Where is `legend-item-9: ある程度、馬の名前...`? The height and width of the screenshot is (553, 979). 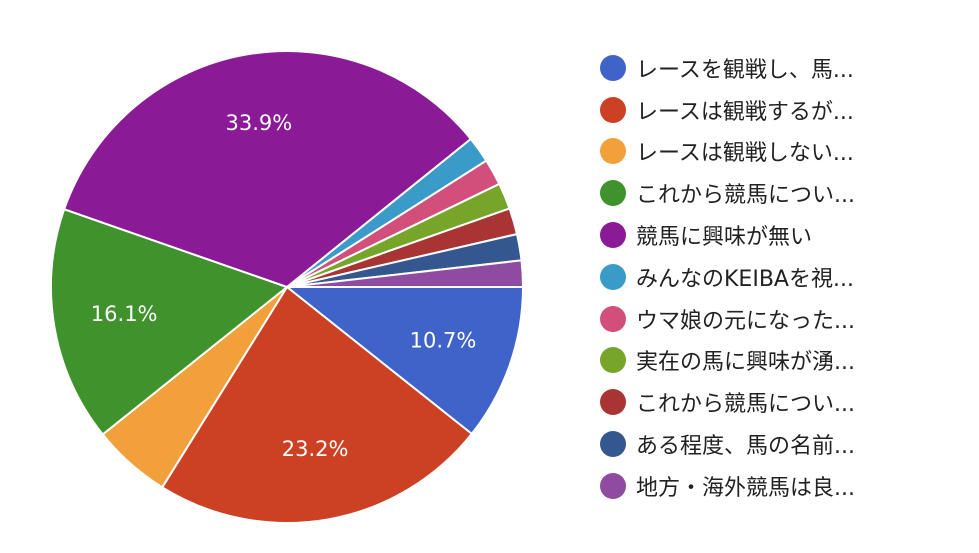
legend-item-9: ある程度、馬の名前... is located at coordinates (785, 444).